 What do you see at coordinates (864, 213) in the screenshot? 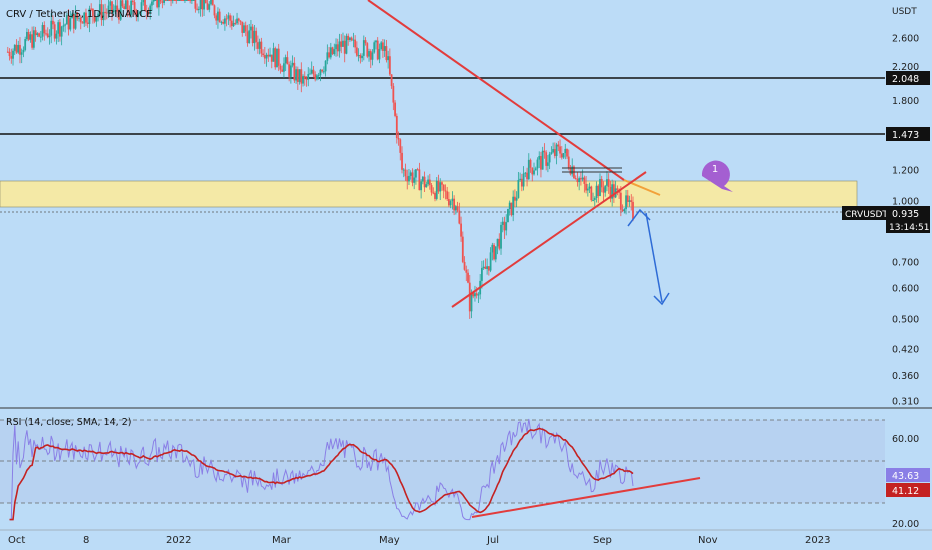
I see `ticker-tag` at bounding box center [864, 213].